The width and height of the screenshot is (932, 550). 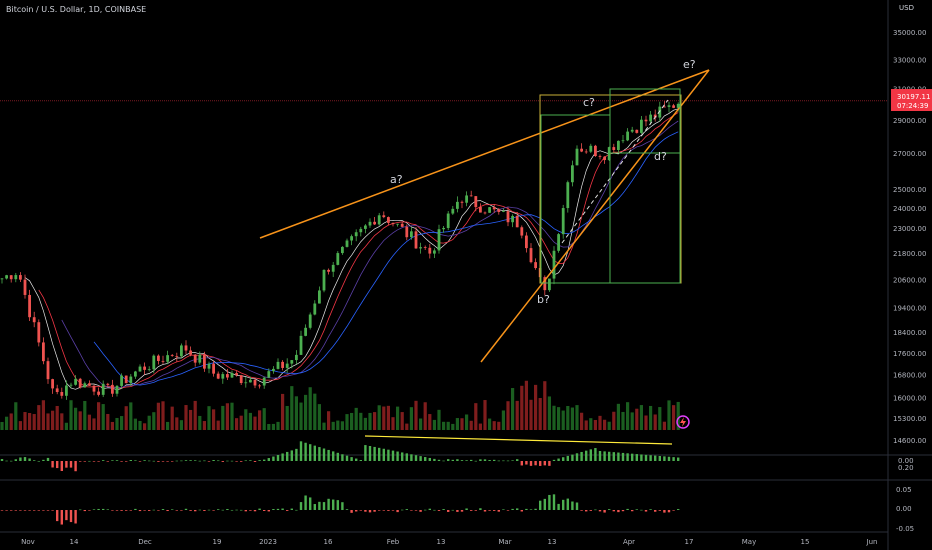 What do you see at coordinates (904, 509) in the screenshot?
I see `ind2-tick-1: 0.00` at bounding box center [904, 509].